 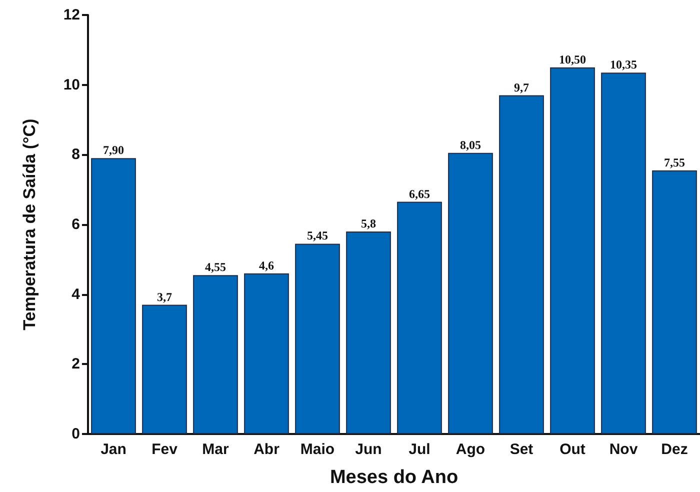 What do you see at coordinates (521, 87) in the screenshot?
I see `data-label: 9,7` at bounding box center [521, 87].